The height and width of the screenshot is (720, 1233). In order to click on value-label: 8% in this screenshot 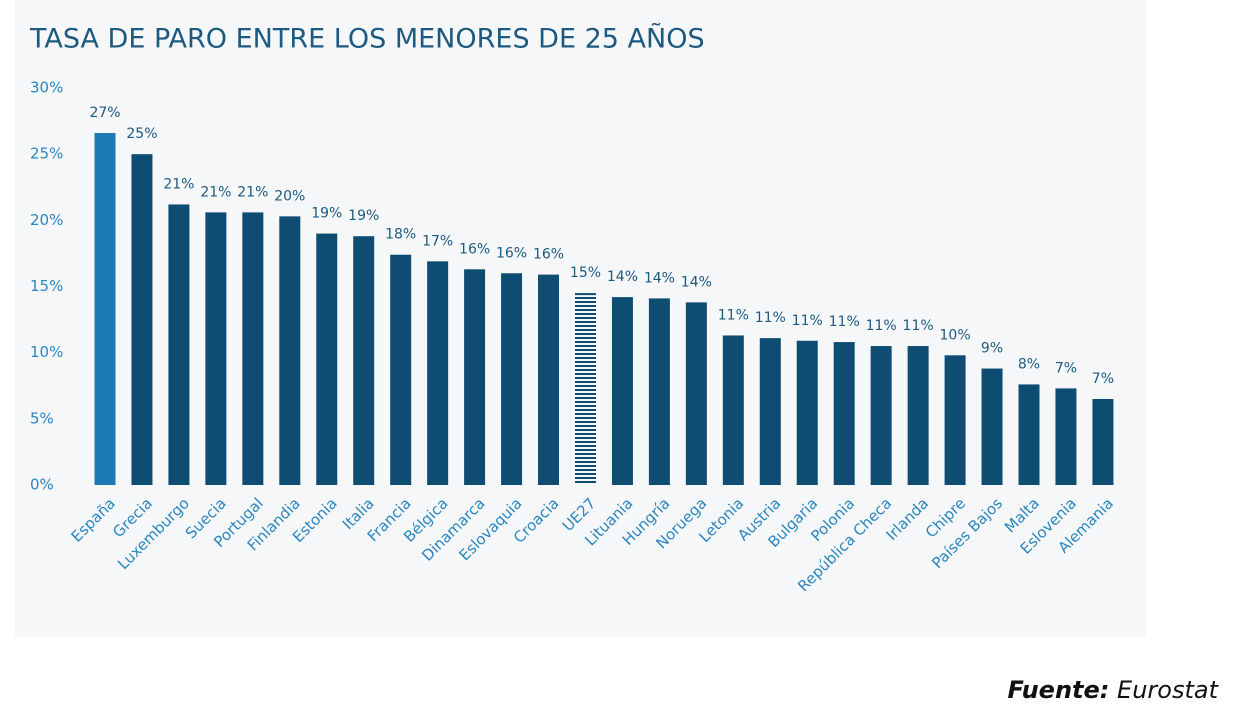, I will do `click(1029, 364)`.